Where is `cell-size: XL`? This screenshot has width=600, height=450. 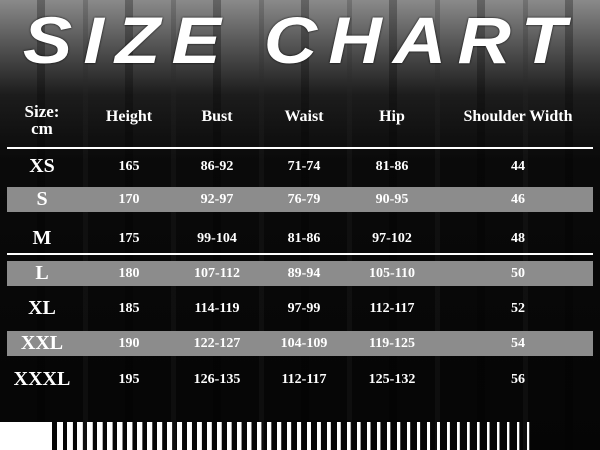
cell-size: XL is located at coordinates (42, 308).